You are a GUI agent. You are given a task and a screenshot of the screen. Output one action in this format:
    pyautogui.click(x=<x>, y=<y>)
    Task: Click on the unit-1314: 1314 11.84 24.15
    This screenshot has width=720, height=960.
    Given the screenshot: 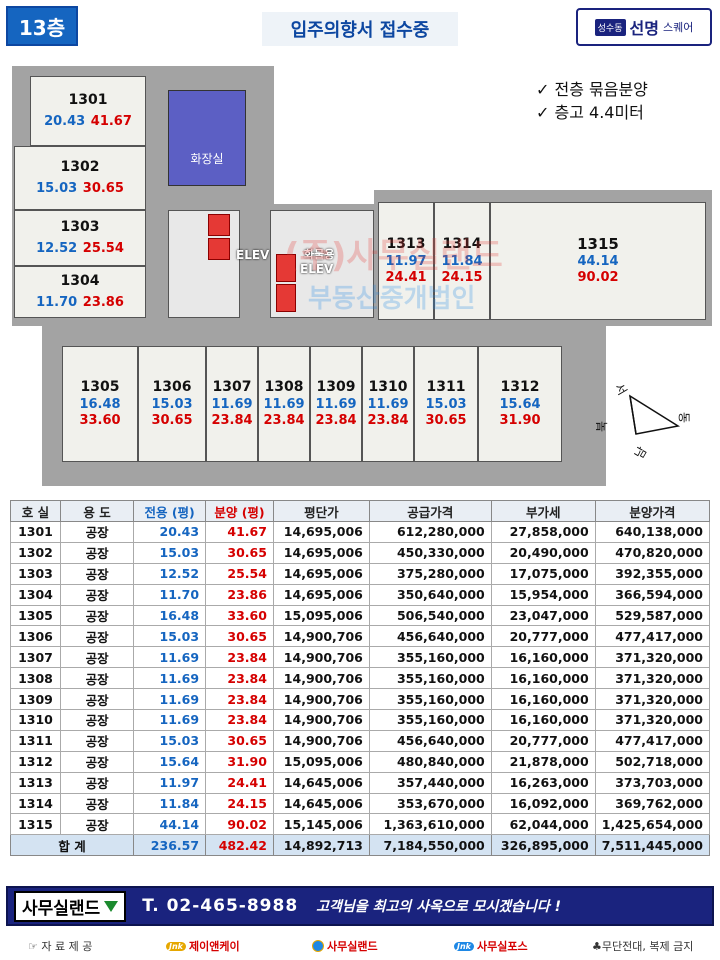 What is the action you would take?
    pyautogui.click(x=462, y=261)
    